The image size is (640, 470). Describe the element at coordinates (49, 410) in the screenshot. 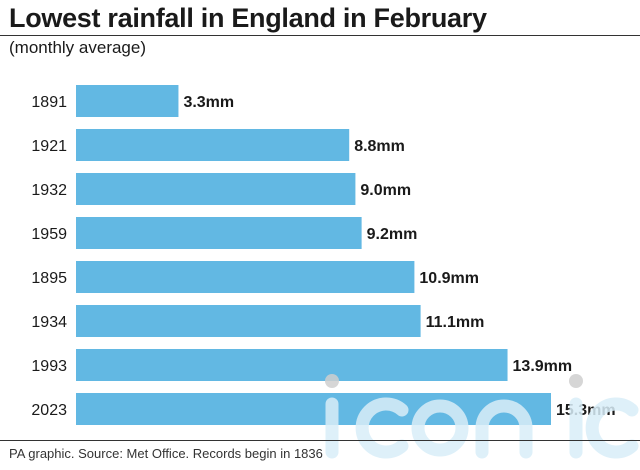

I see `category-label: 2023` at that location.